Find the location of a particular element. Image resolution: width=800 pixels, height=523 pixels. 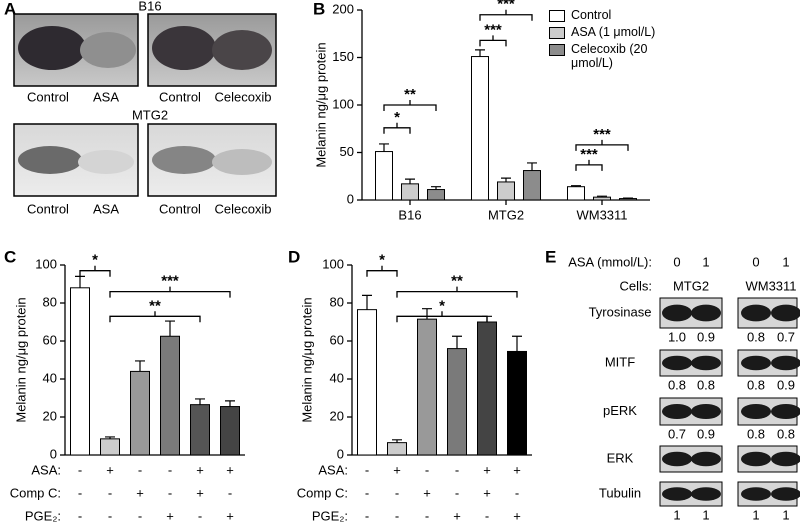

cell-line: WM3311 is located at coordinates (770, 285).